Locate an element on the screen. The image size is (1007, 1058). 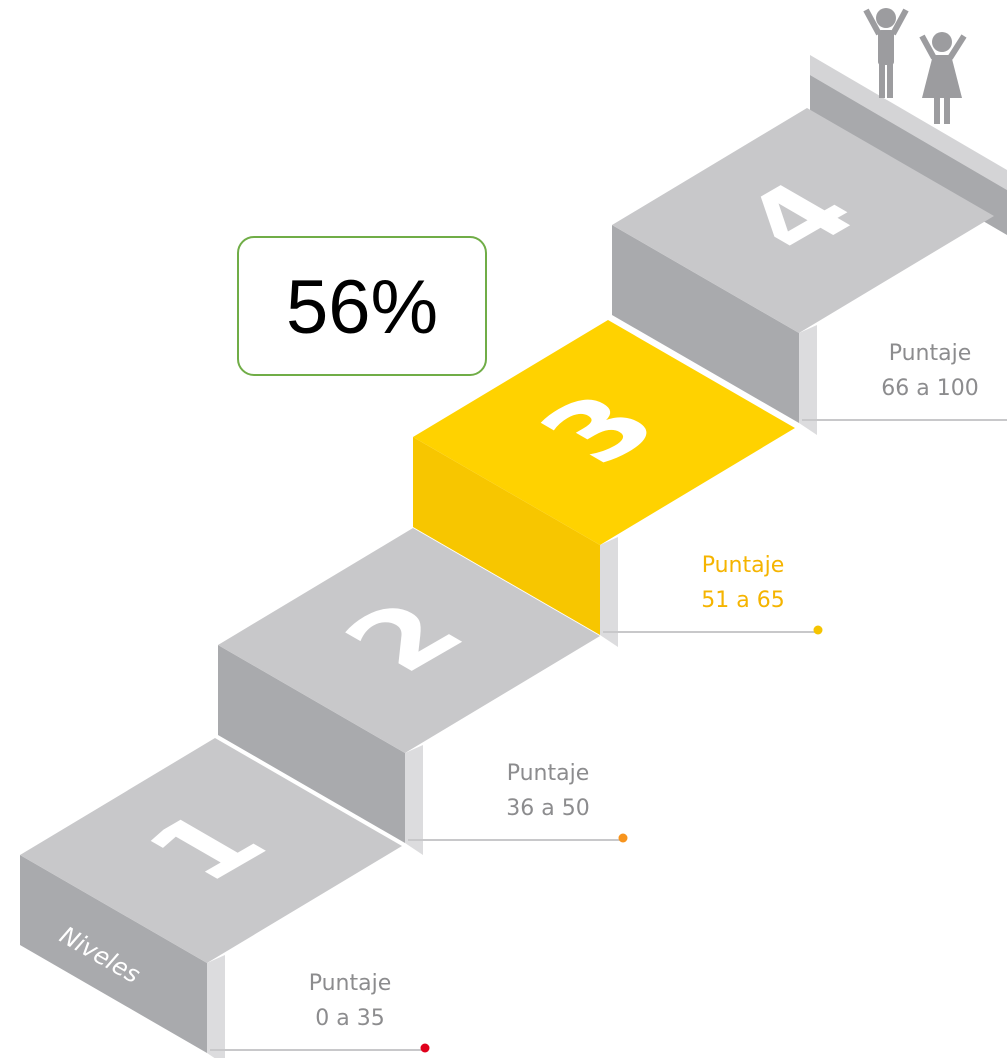
back-wall-top is located at coordinates (908, 122).